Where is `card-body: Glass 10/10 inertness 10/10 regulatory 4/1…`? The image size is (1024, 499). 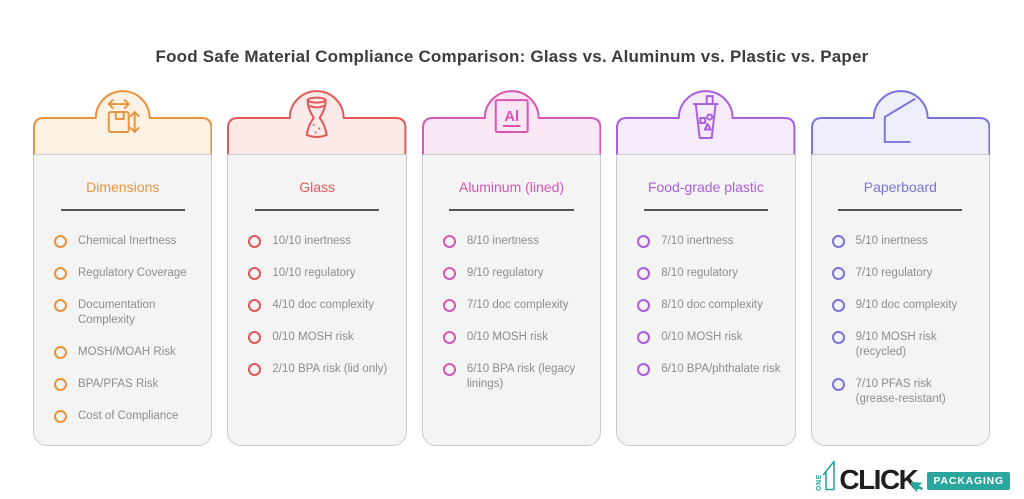
card-body: Glass 10/10 inertness 10/10 regulatory 4/1… is located at coordinates (317, 300).